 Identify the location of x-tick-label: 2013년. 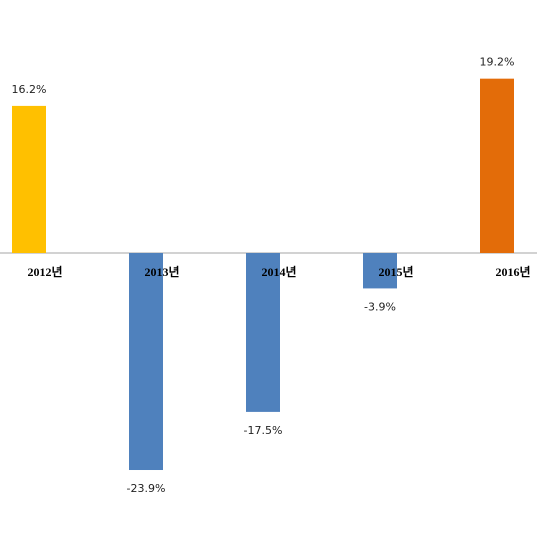
(161, 272).